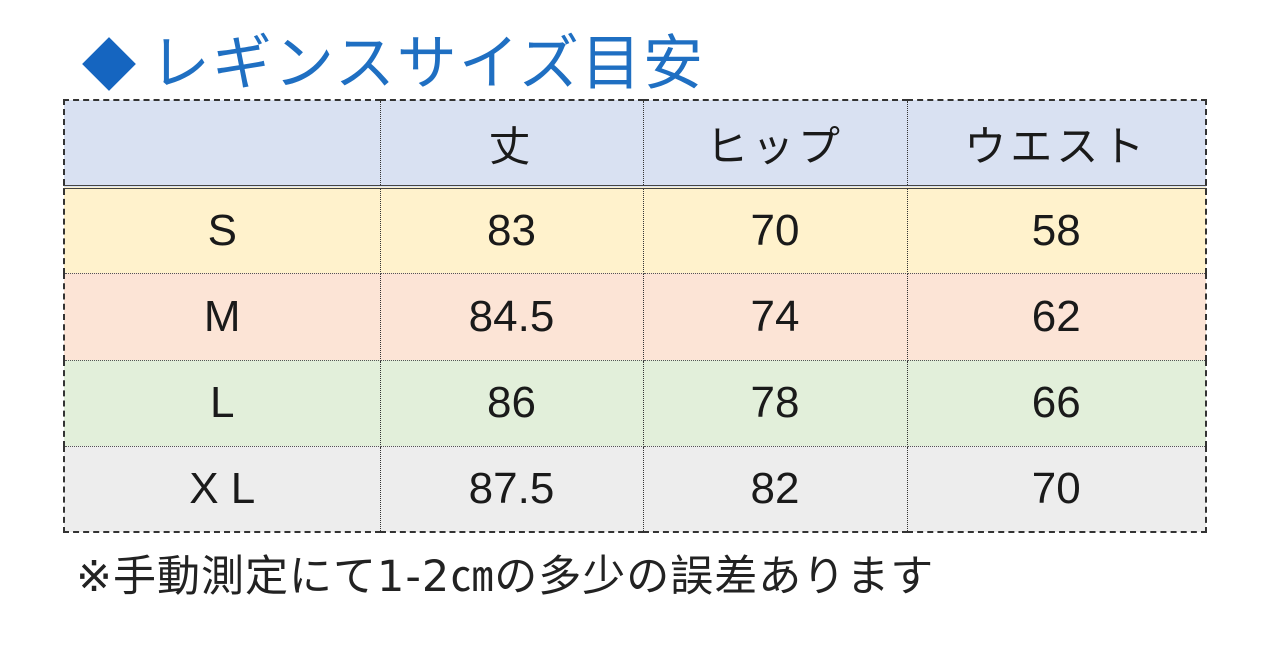  I want to click on length-cell: 87.5, so click(511, 489).